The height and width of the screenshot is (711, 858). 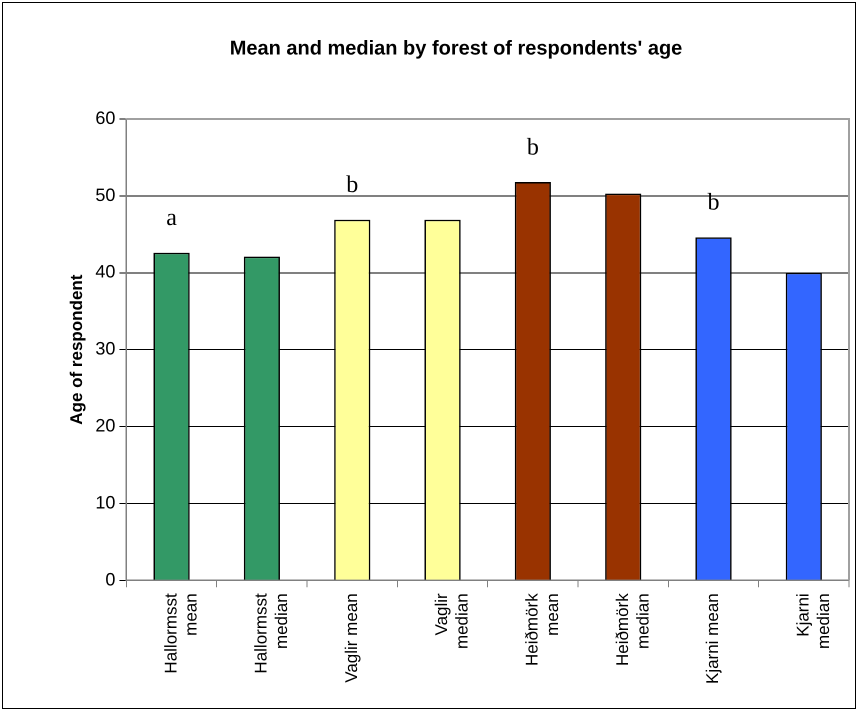 I want to click on x-tick-label: Heiðmörk mean, so click(x=542, y=629).